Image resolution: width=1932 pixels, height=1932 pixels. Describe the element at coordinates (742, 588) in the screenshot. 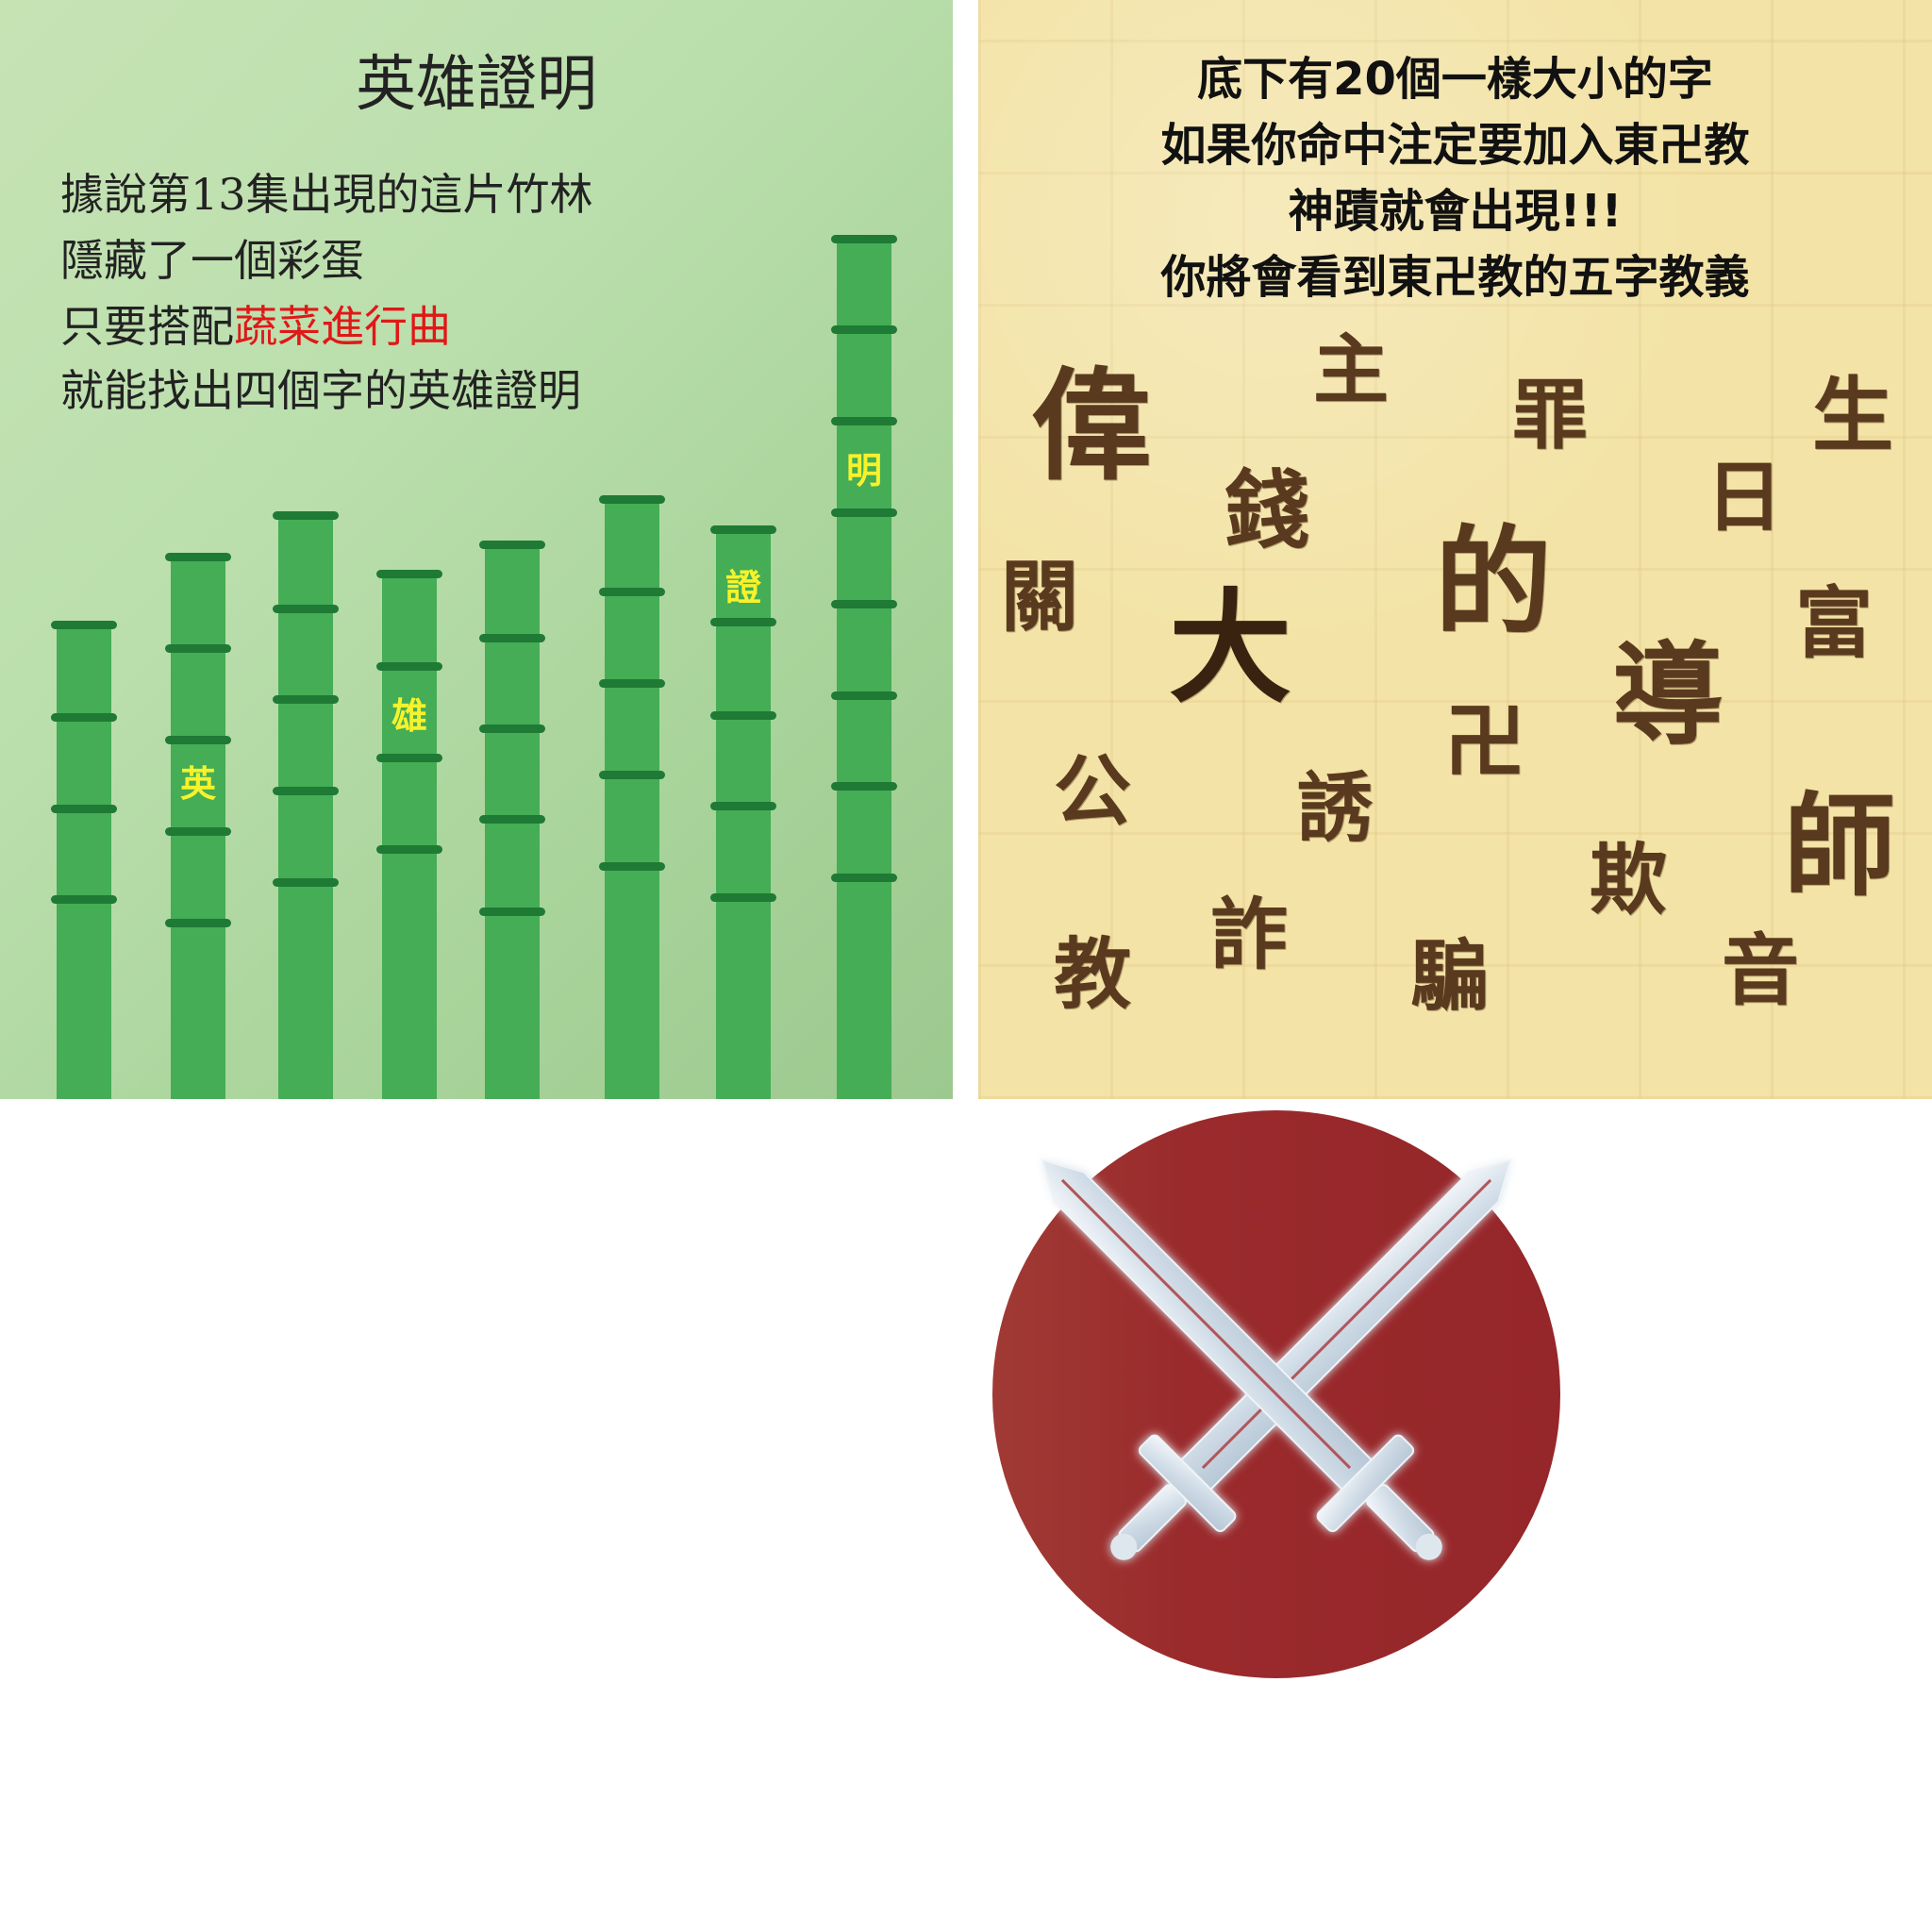

I see `hidden-hero-char: 證` at that location.